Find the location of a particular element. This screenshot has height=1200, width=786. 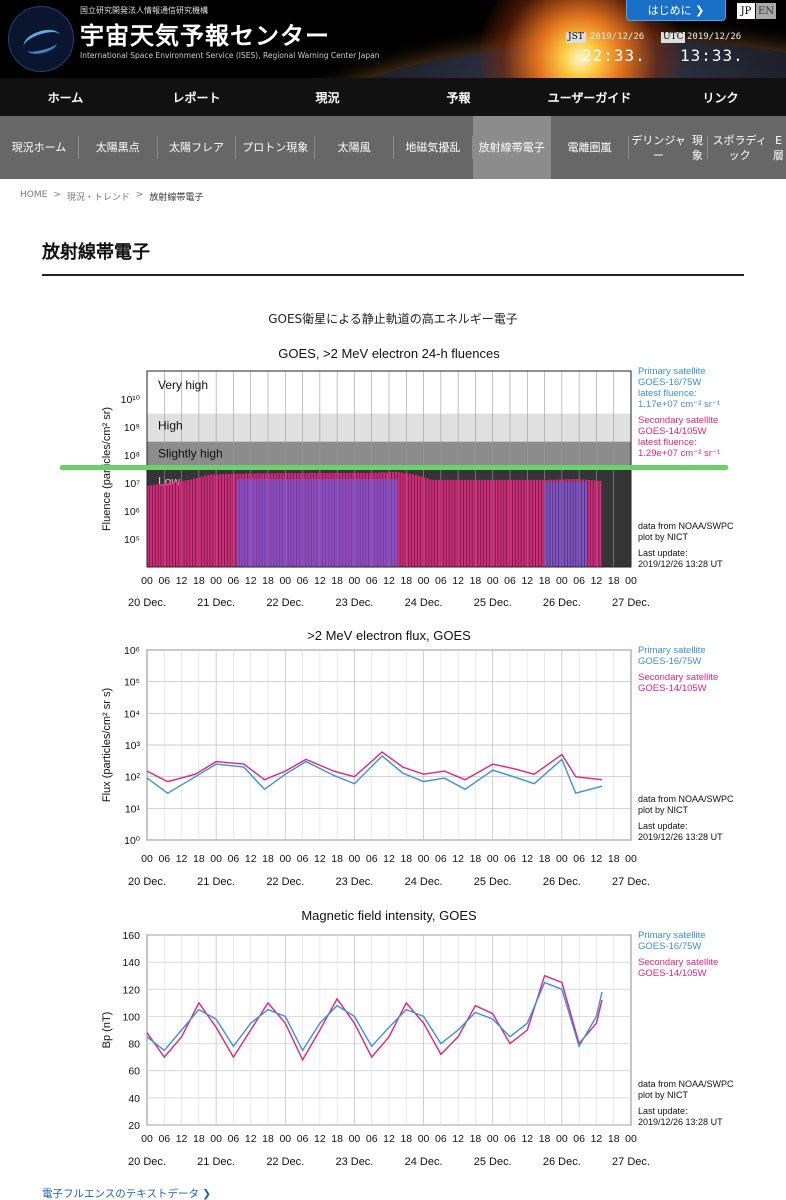

legend-secondary-sat: GOES-14/105W is located at coordinates (672, 688).